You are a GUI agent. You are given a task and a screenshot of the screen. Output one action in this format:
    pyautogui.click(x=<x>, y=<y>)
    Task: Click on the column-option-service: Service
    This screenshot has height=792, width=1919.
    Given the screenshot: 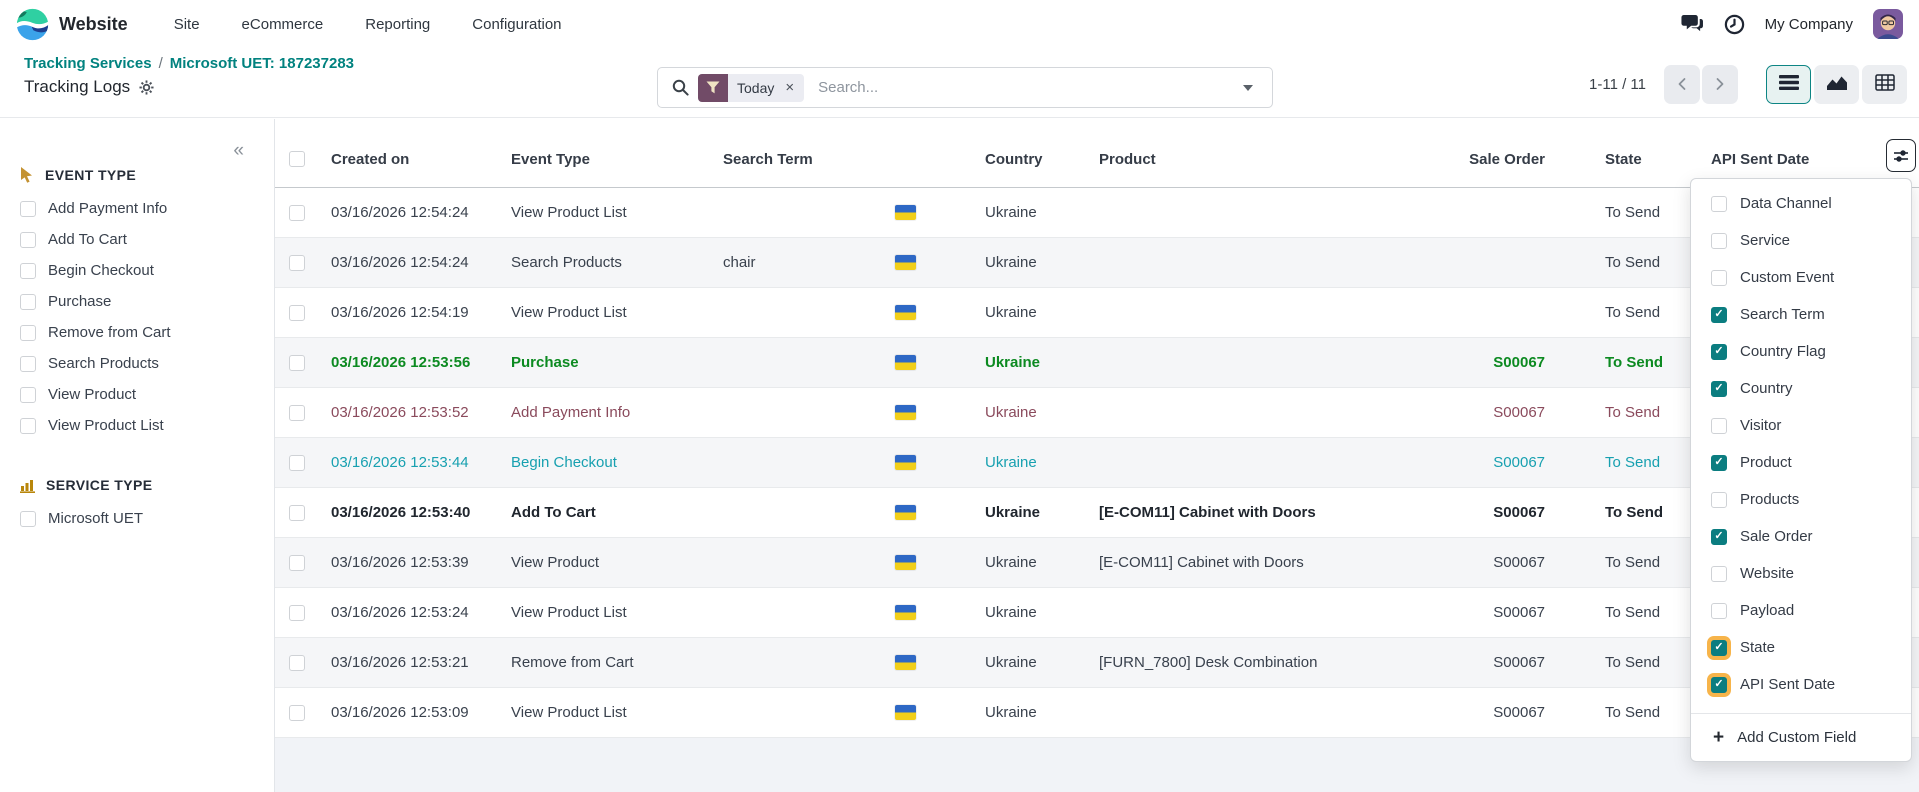 What is the action you would take?
    pyautogui.click(x=1801, y=240)
    